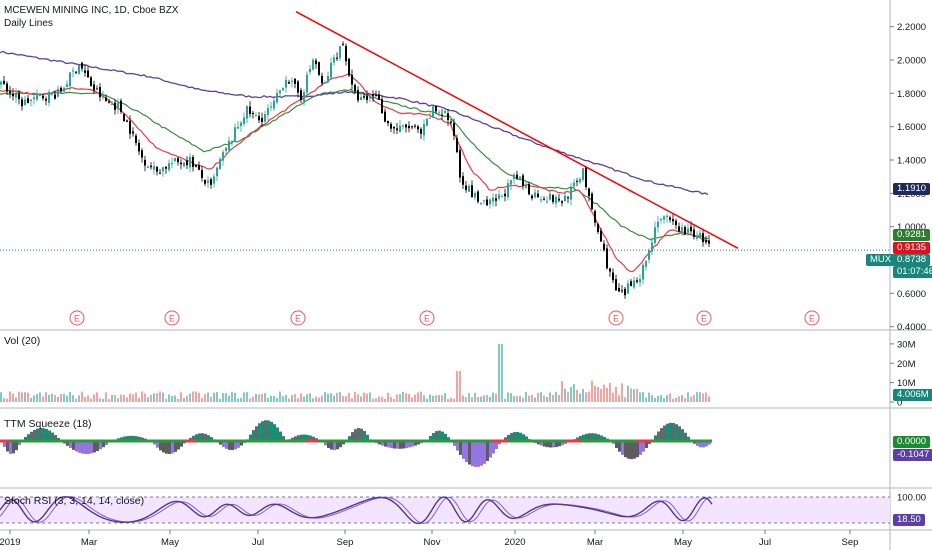 The height and width of the screenshot is (550, 932). Describe the element at coordinates (514, 542) in the screenshot. I see `x-tick-label: 2020` at that location.